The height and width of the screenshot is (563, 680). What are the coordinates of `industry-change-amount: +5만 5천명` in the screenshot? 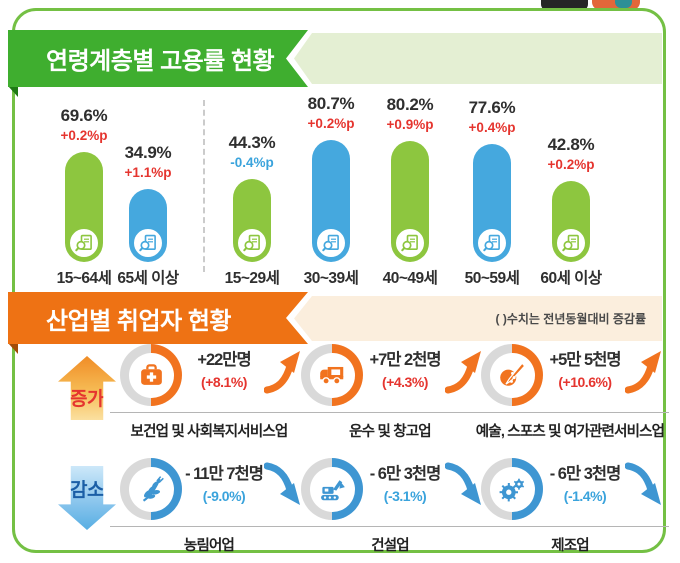 It's located at (585, 360).